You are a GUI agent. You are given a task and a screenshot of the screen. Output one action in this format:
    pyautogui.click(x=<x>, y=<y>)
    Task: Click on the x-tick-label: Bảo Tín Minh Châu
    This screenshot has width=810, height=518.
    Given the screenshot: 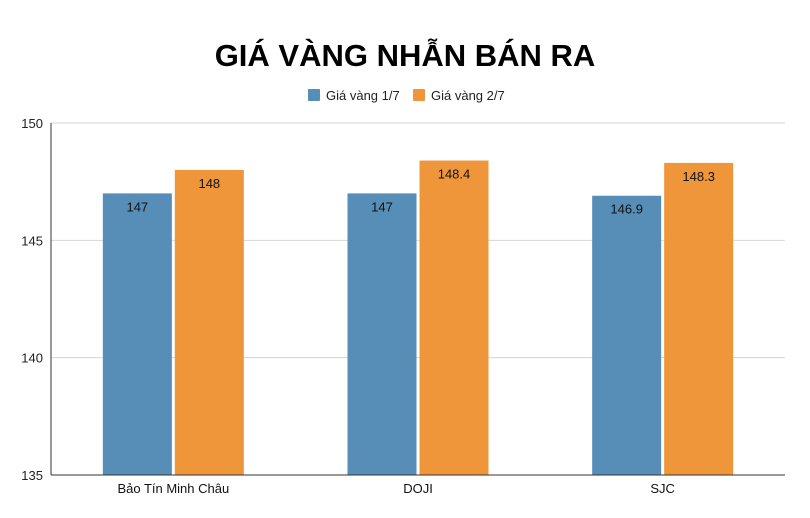 What is the action you would take?
    pyautogui.click(x=173, y=488)
    